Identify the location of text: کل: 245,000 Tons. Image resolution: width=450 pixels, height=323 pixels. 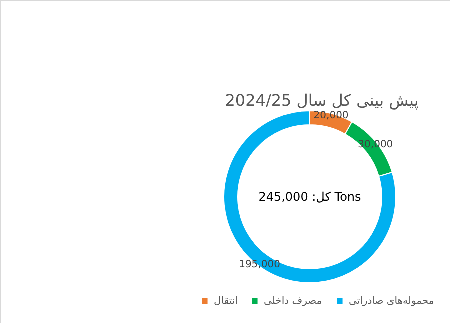
(310, 197).